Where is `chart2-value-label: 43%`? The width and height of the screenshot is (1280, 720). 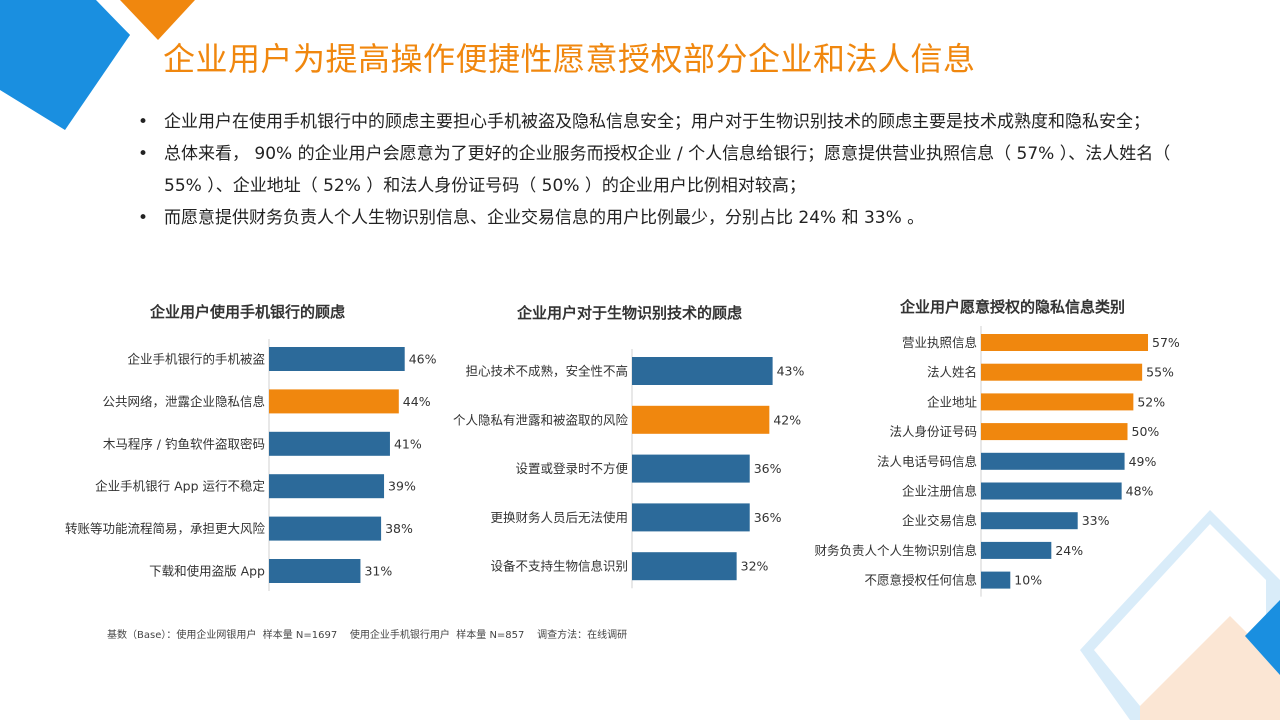 chart2-value-label: 43% is located at coordinates (791, 371).